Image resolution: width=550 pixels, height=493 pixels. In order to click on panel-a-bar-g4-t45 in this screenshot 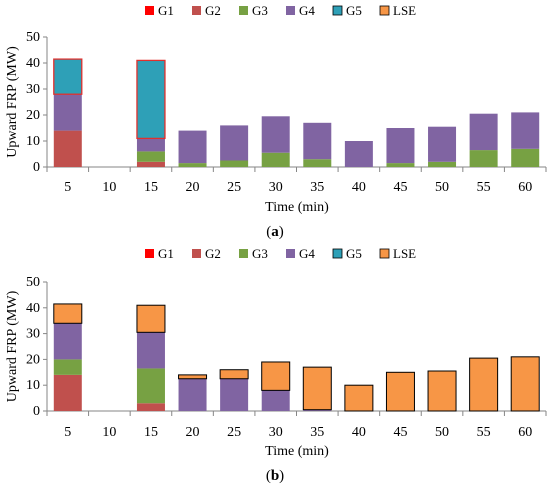, I will do `click(400, 146)`.